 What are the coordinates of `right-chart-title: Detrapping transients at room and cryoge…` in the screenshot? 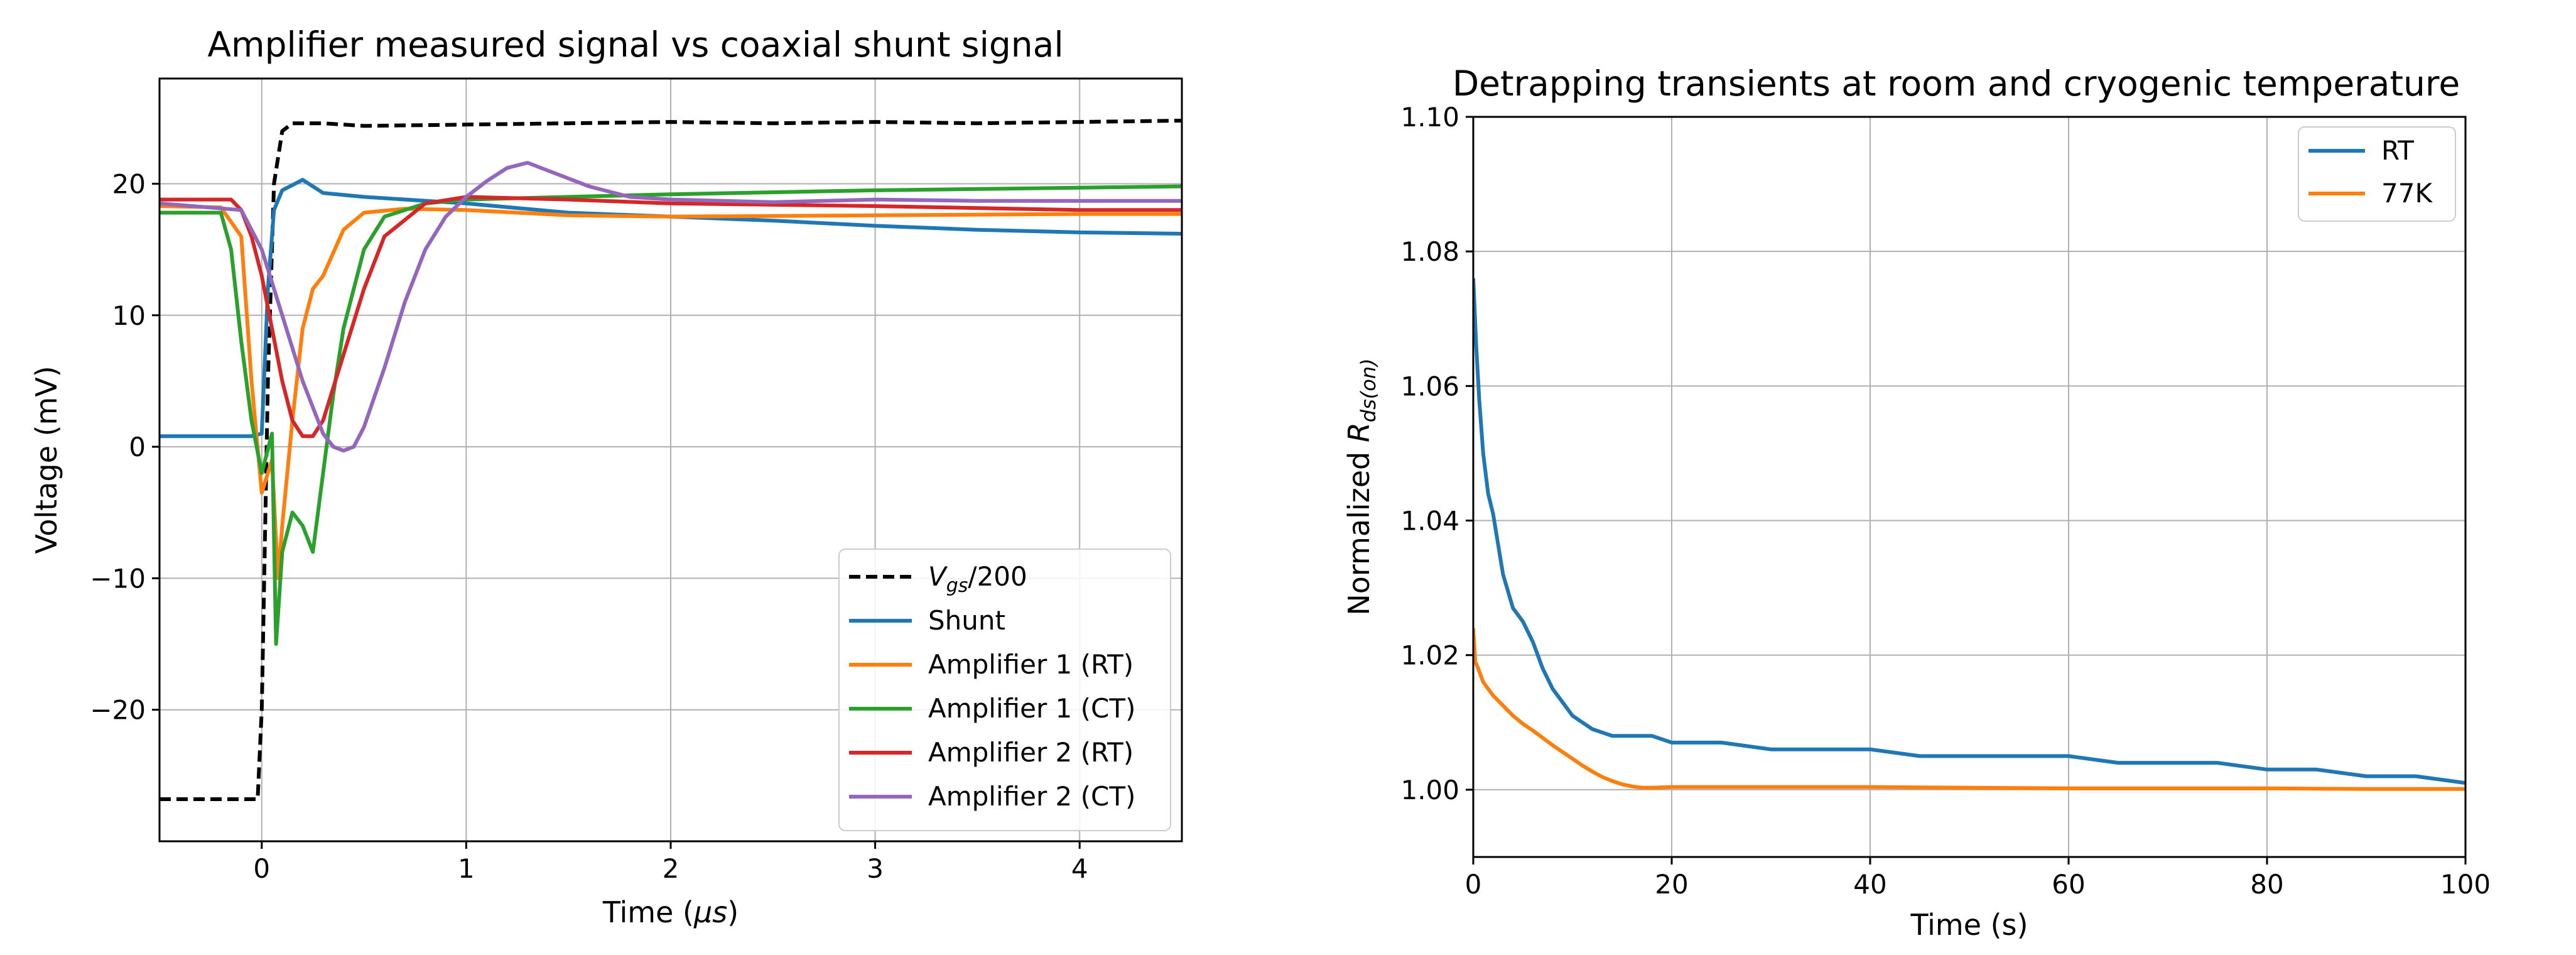 It's located at (1957, 83).